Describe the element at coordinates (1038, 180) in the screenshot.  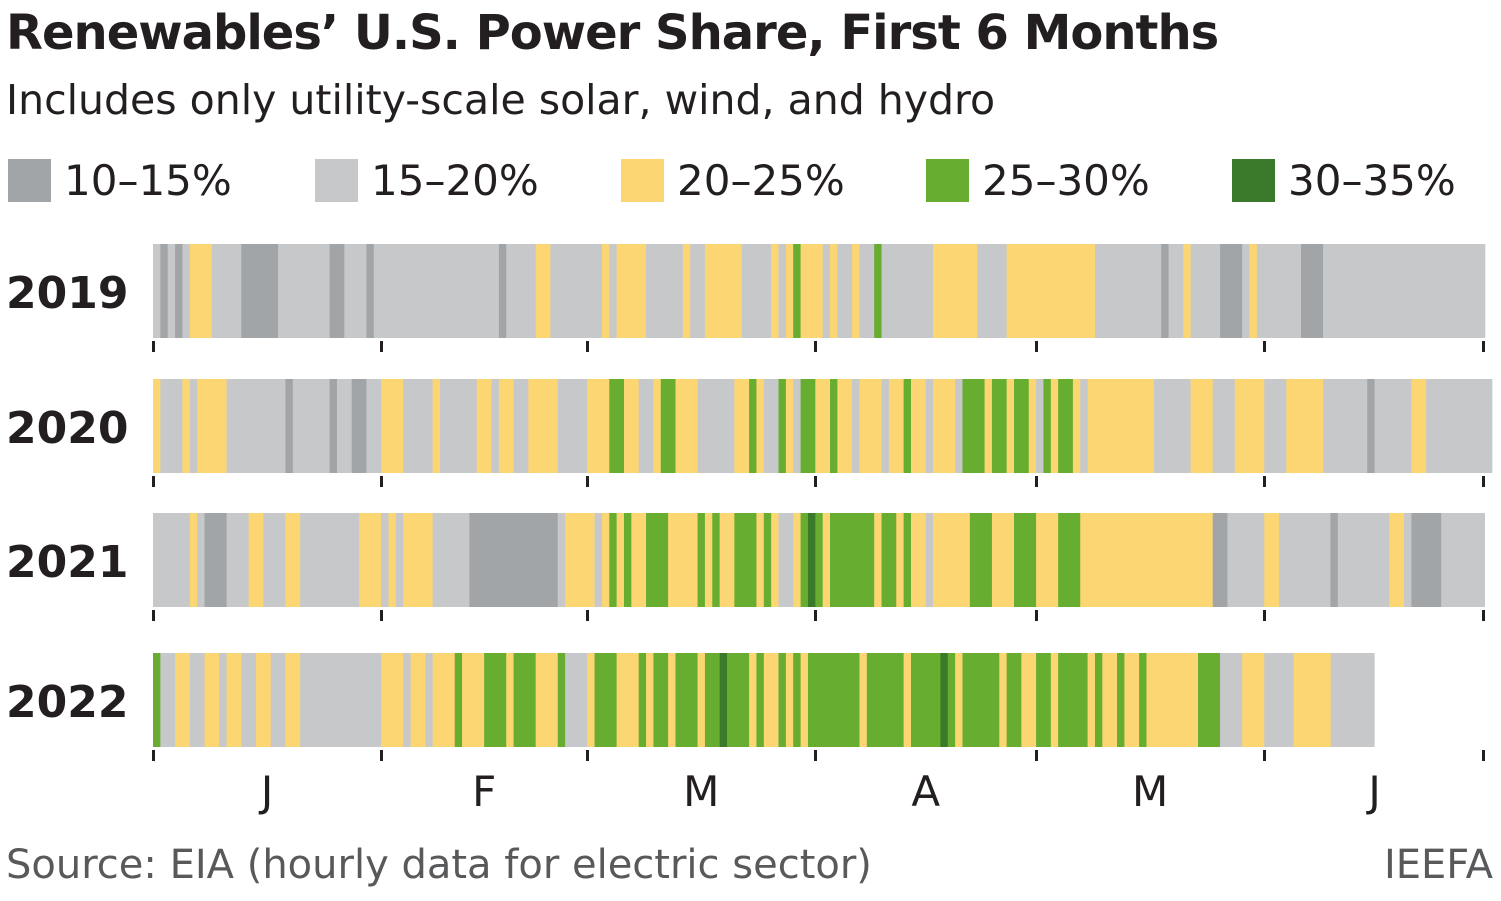
I see `legend-item-25-30: 25–30%` at that location.